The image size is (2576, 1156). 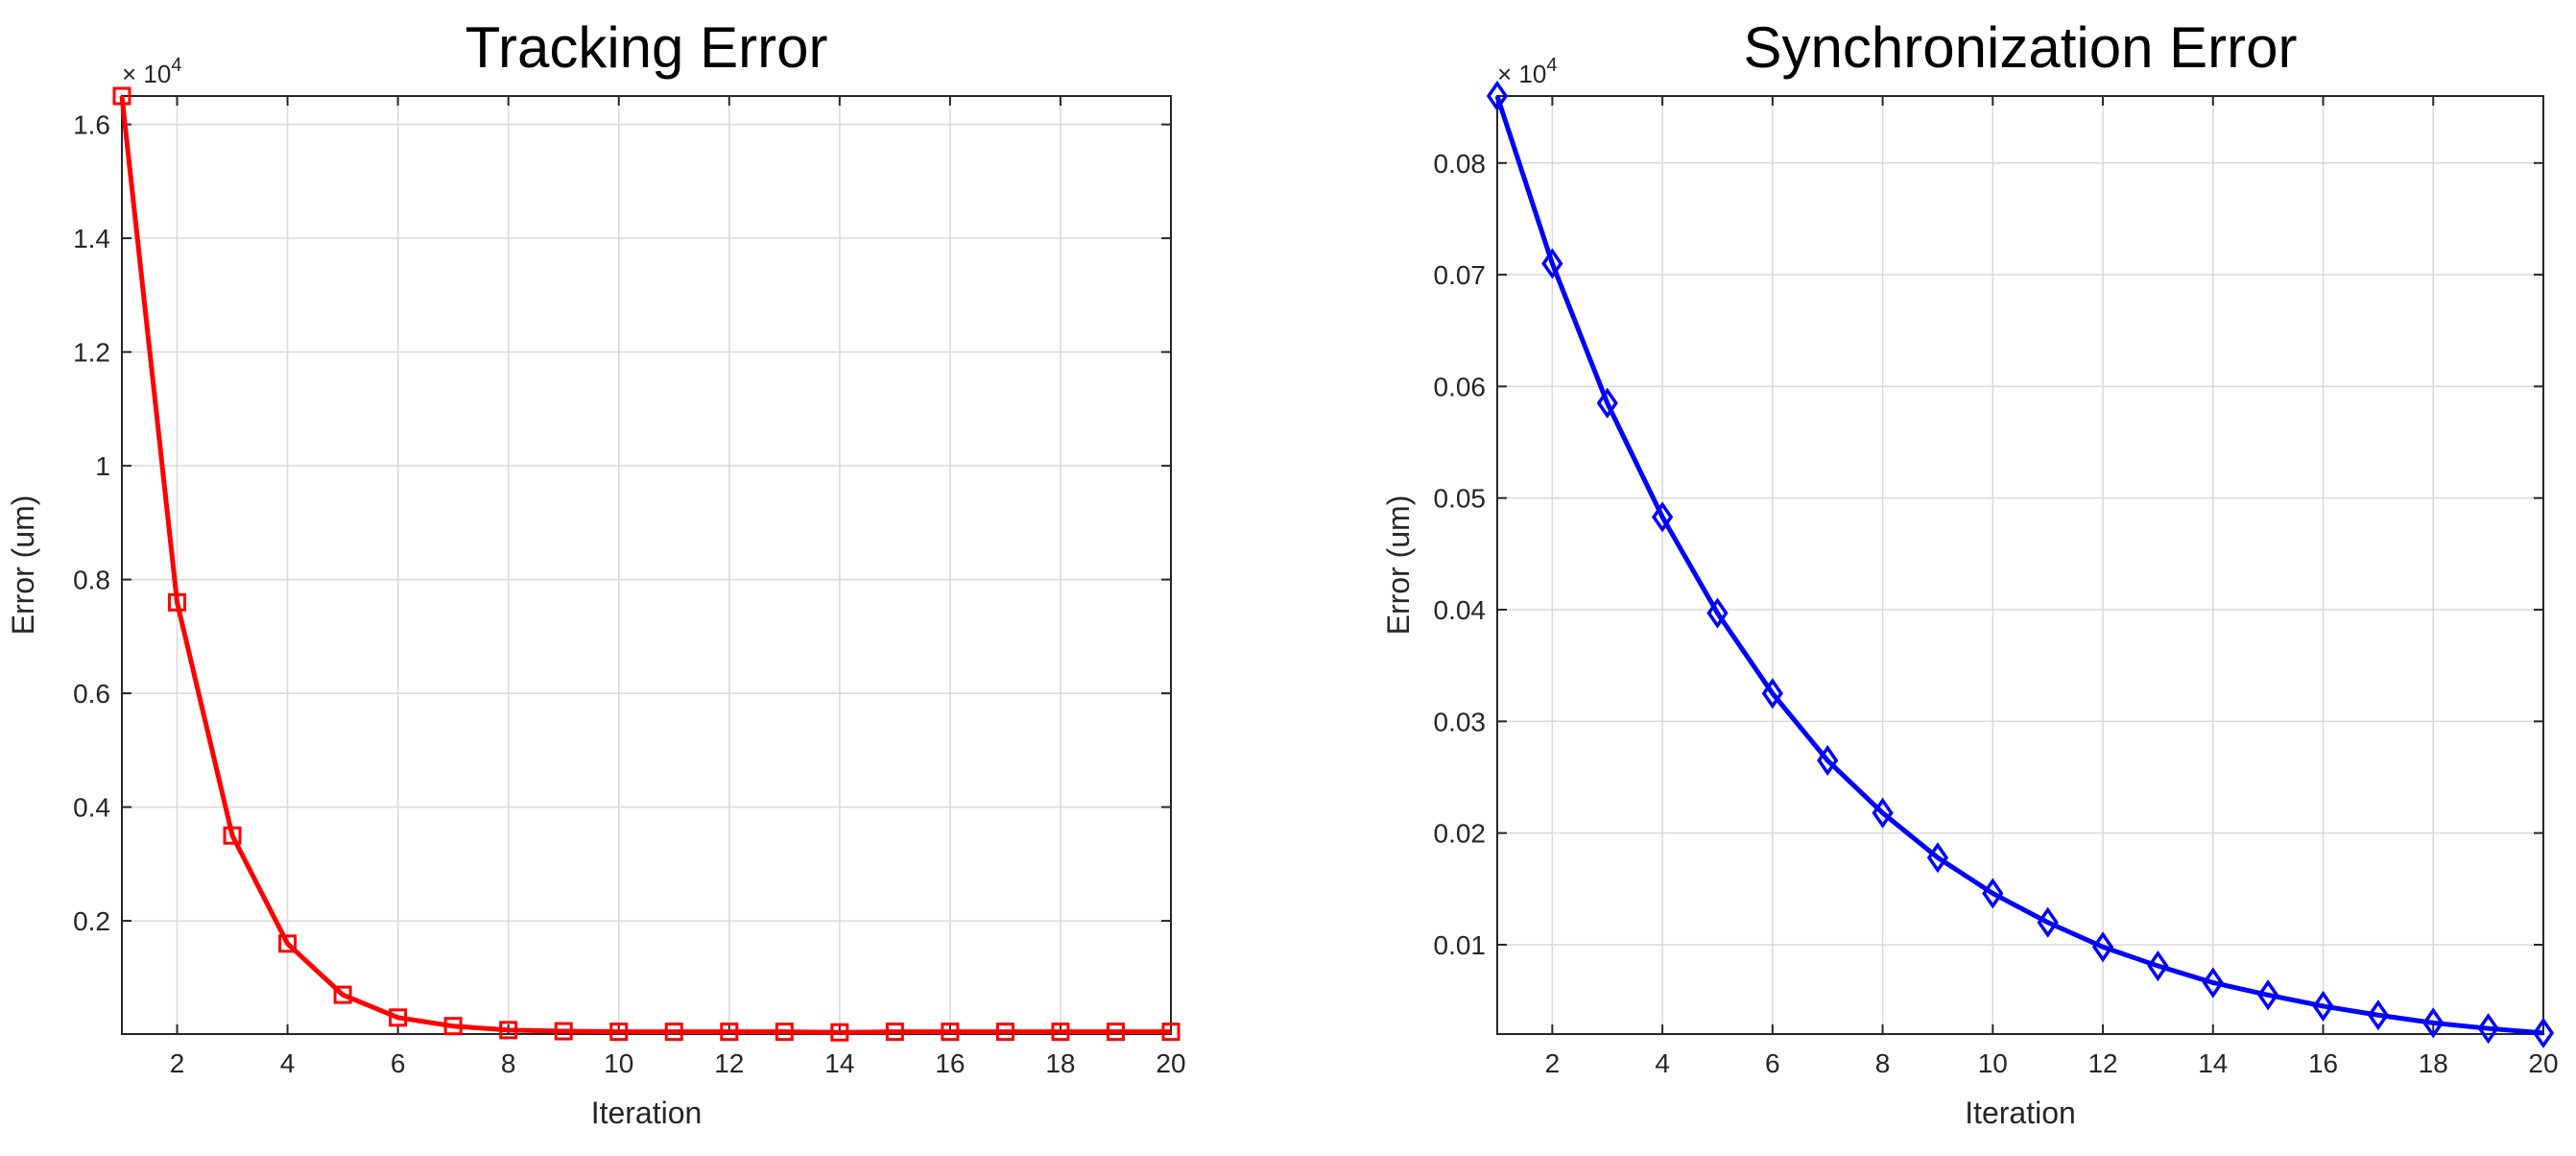 What do you see at coordinates (1460, 945) in the screenshot?
I see `sync-y-tick-label: 0.01` at bounding box center [1460, 945].